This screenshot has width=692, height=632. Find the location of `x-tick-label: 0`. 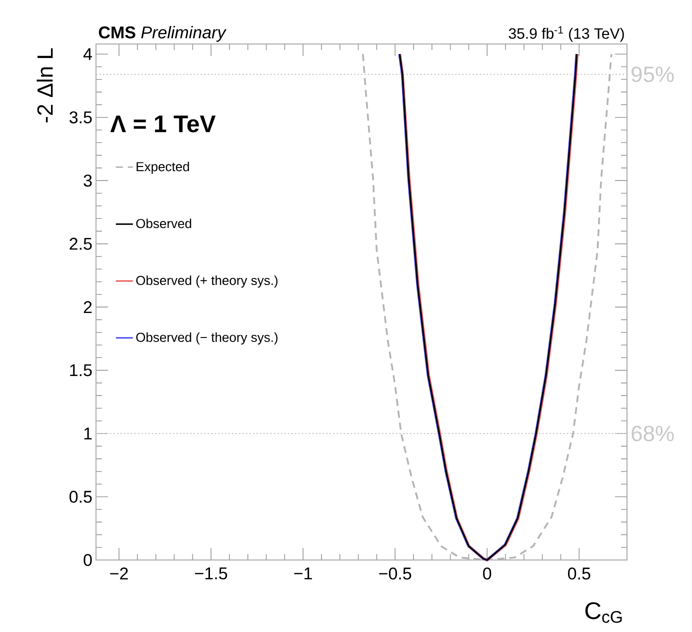

x-tick-label: 0 is located at coordinates (487, 574).